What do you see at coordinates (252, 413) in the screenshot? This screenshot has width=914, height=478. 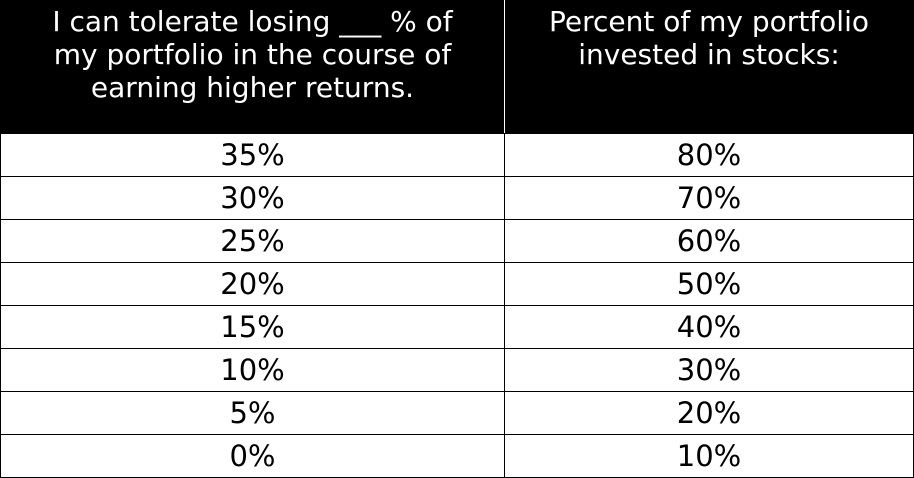 I see `table-cell: 5%` at bounding box center [252, 413].